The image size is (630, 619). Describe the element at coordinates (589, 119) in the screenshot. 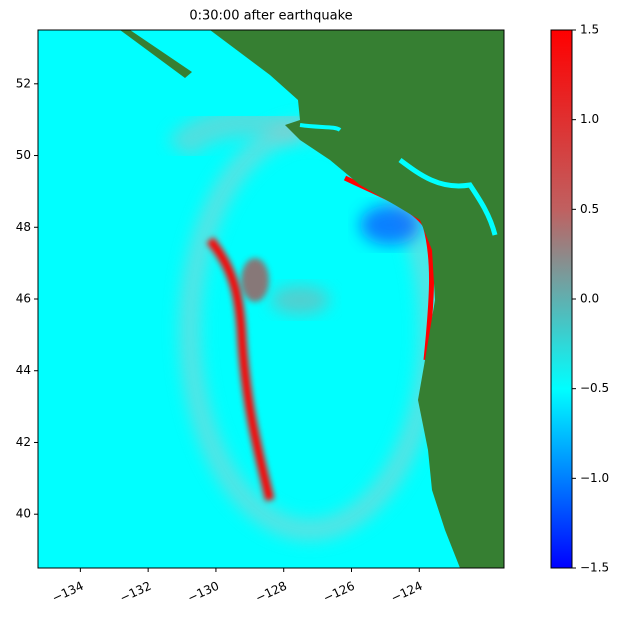

I see `colorbar-tick-label: 1.0` at that location.